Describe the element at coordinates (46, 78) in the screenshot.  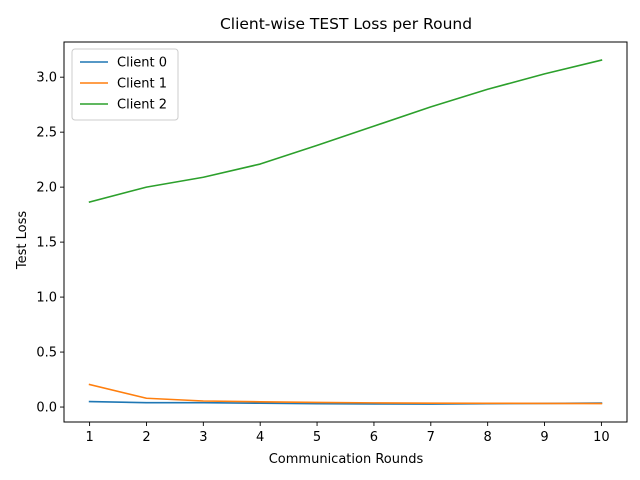
I see `y-tick-label-6: 3.0` at that location.